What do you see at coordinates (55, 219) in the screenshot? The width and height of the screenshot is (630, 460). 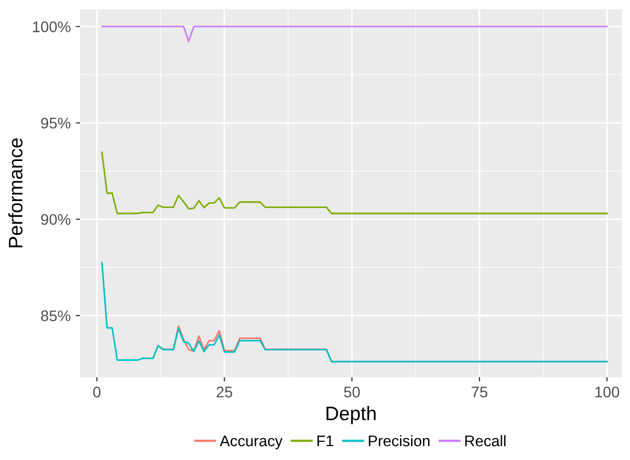 I see `y-tick-label: 90%` at bounding box center [55, 219].